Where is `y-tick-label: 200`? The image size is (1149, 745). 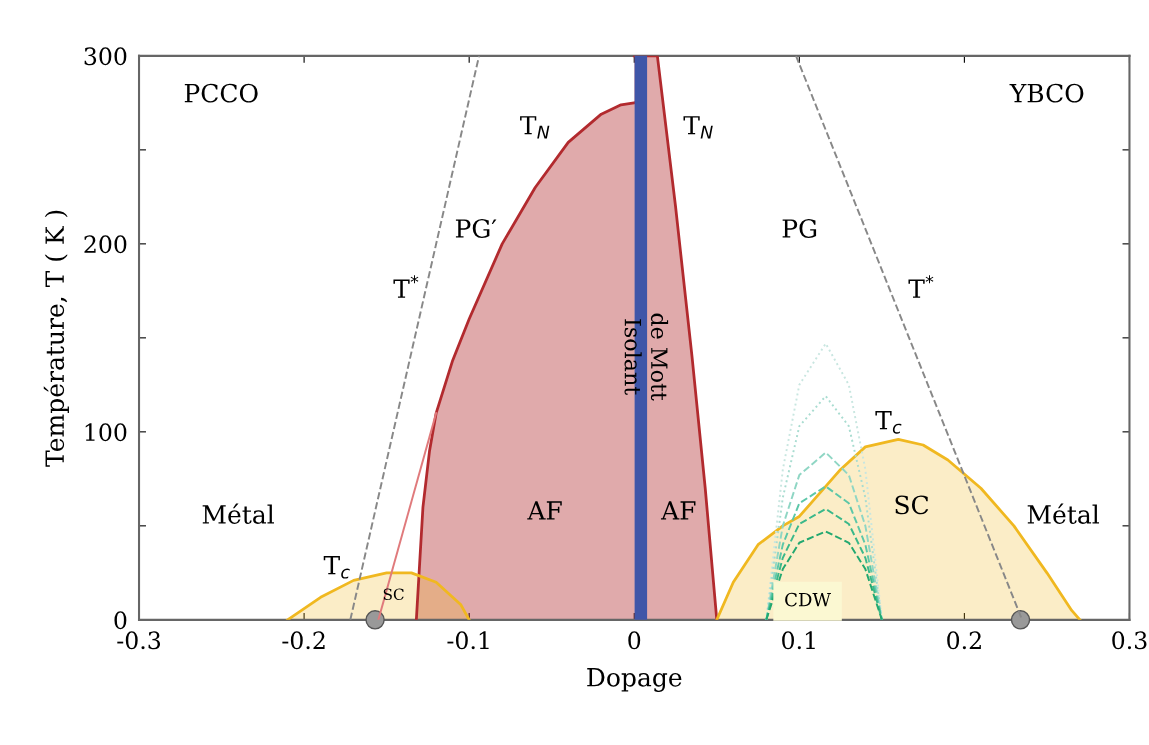
y-tick-label: 200 is located at coordinates (105, 244).